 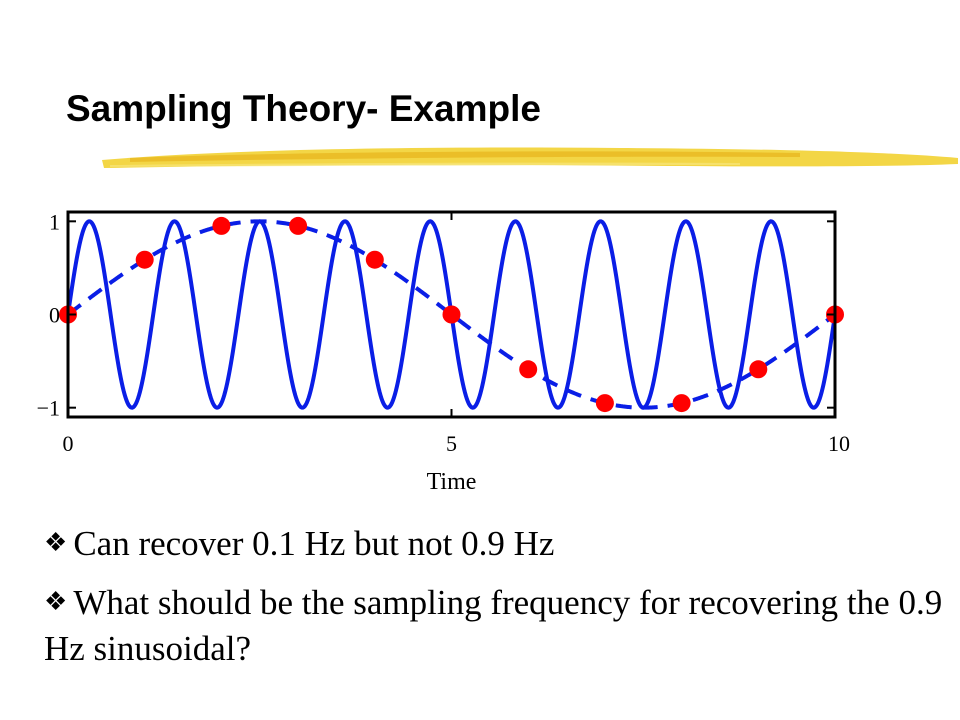 I want to click on x-tick-label-5: 5, so click(x=451, y=443).